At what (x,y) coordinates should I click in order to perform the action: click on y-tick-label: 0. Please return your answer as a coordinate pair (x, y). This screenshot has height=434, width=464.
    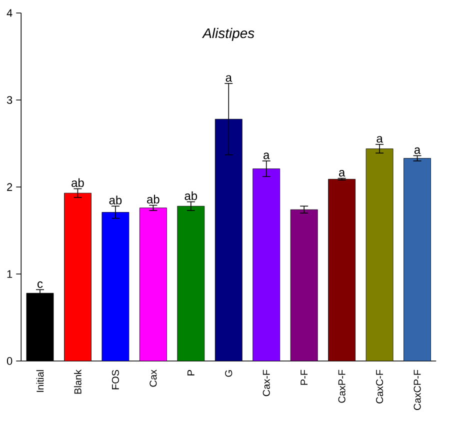
    Looking at the image, I should click on (9, 361).